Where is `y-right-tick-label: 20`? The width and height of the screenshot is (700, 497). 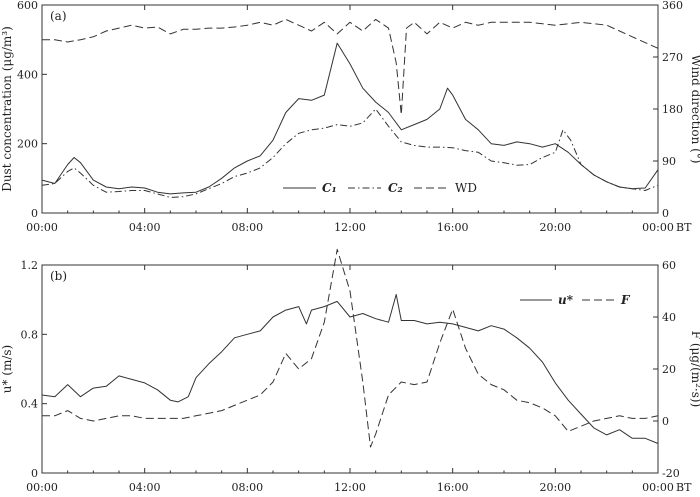
y-right-tick-label: 20 is located at coordinates (669, 369).